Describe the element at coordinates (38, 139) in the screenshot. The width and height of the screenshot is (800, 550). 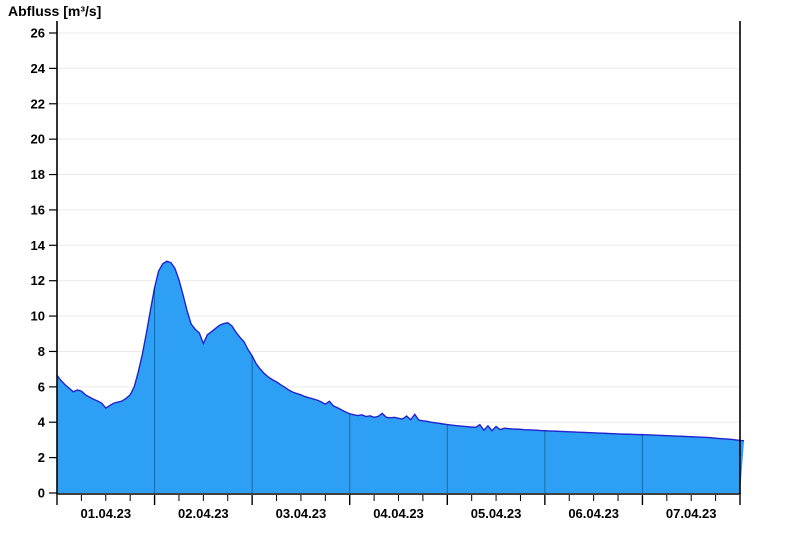
I see `y-tick-label: 20` at that location.